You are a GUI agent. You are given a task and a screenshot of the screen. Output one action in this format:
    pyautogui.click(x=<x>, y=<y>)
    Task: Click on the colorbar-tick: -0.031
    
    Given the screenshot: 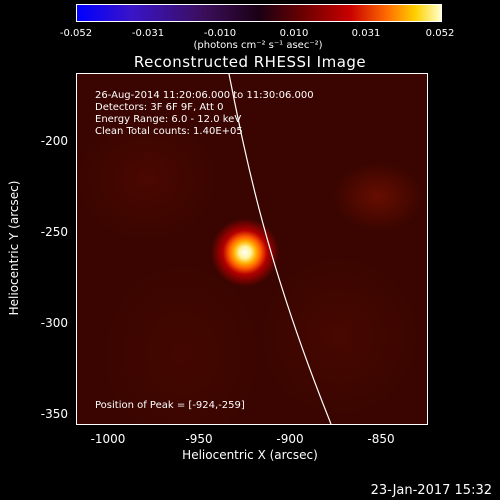 What is the action you would take?
    pyautogui.click(x=148, y=33)
    